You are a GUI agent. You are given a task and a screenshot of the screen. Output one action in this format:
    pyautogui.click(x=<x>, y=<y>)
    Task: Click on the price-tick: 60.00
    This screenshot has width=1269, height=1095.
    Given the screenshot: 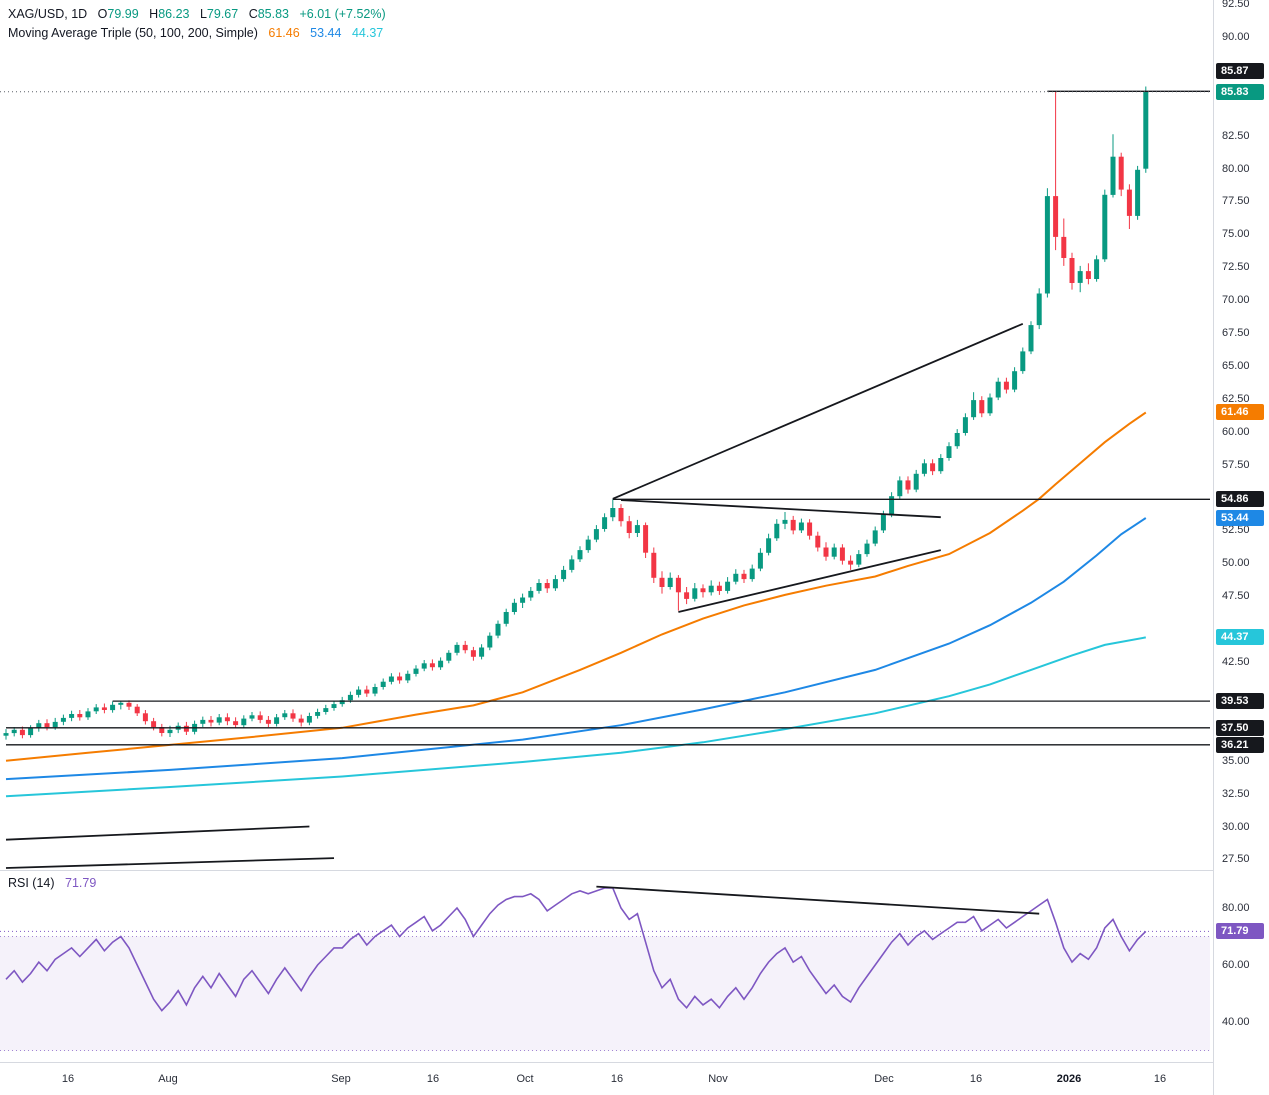 What is the action you would take?
    pyautogui.click(x=1236, y=431)
    